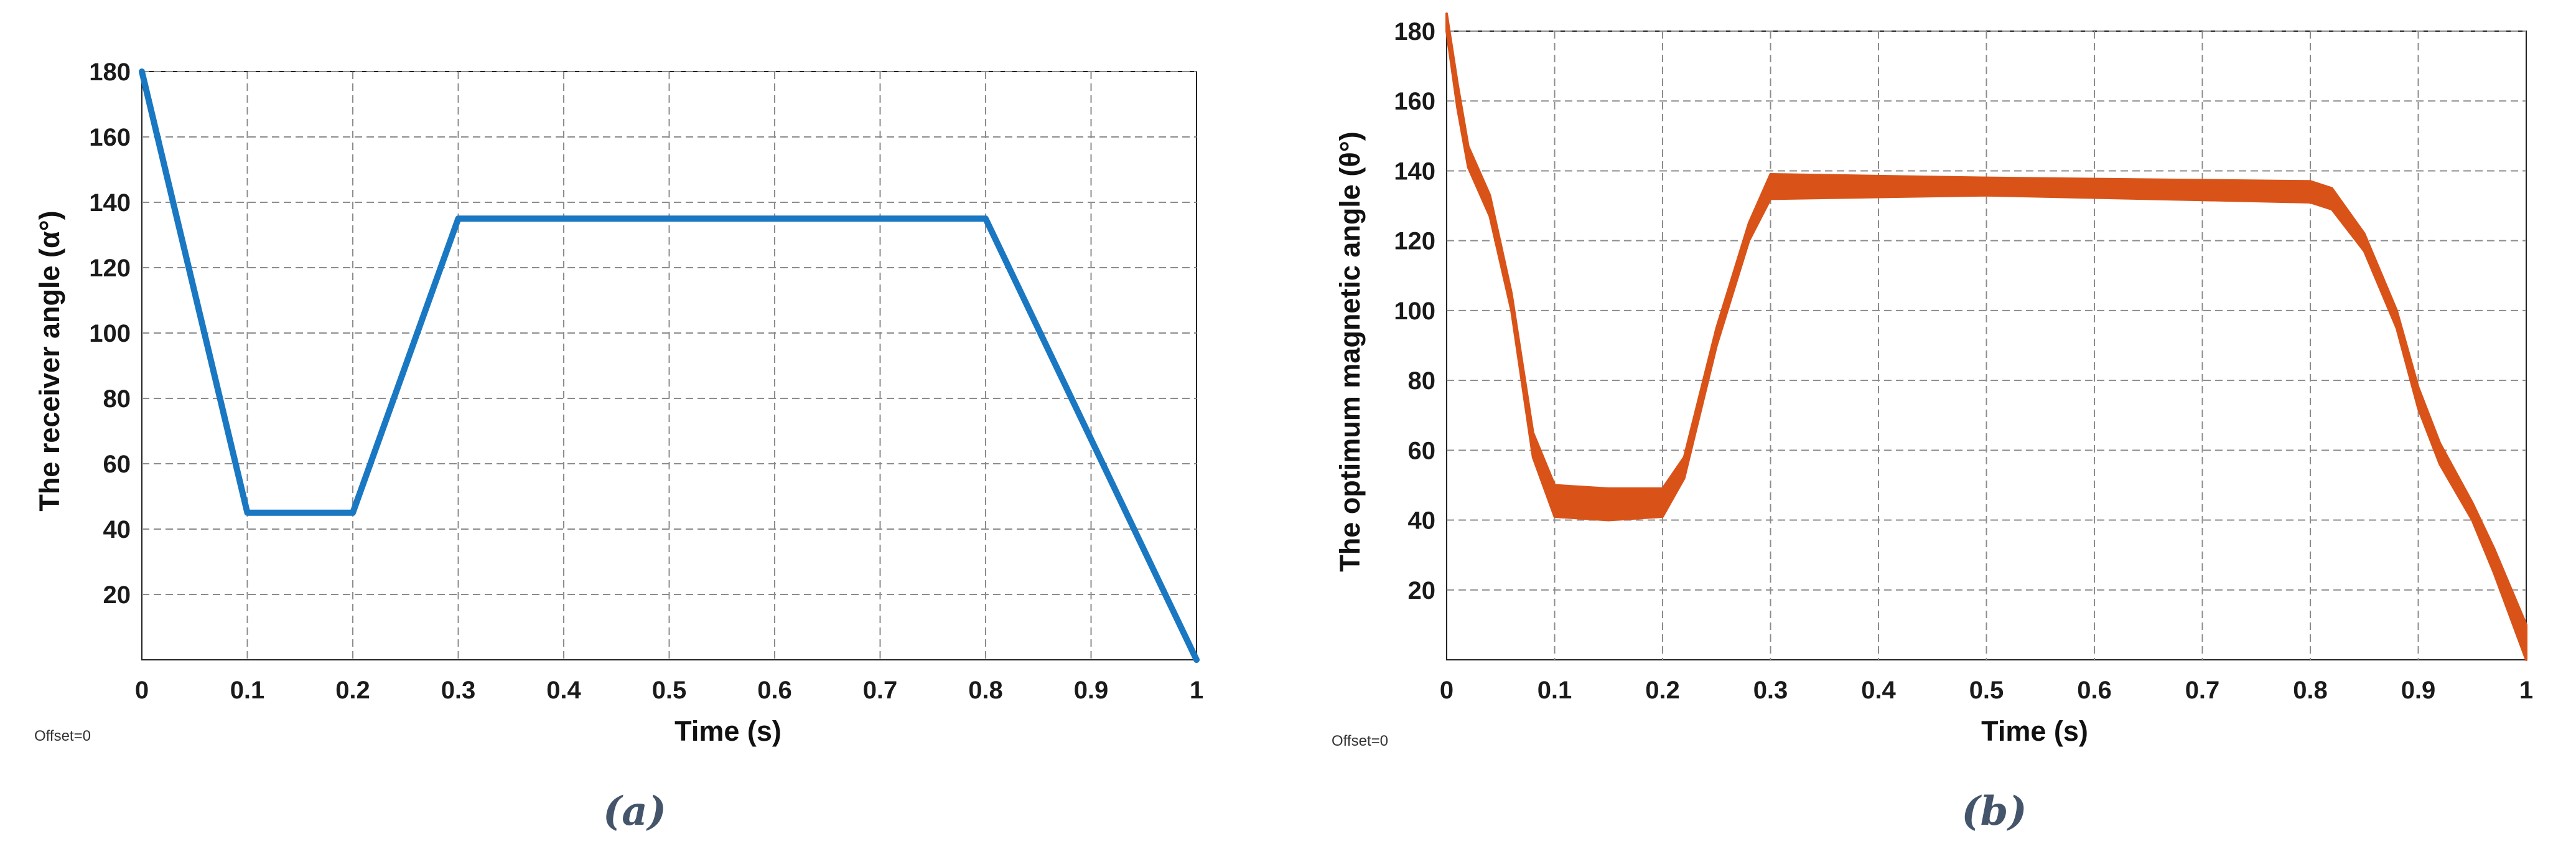 Image resolution: width=2576 pixels, height=859 pixels. Describe the element at coordinates (634, 812) in the screenshot. I see `caption-a: (a)` at that location.